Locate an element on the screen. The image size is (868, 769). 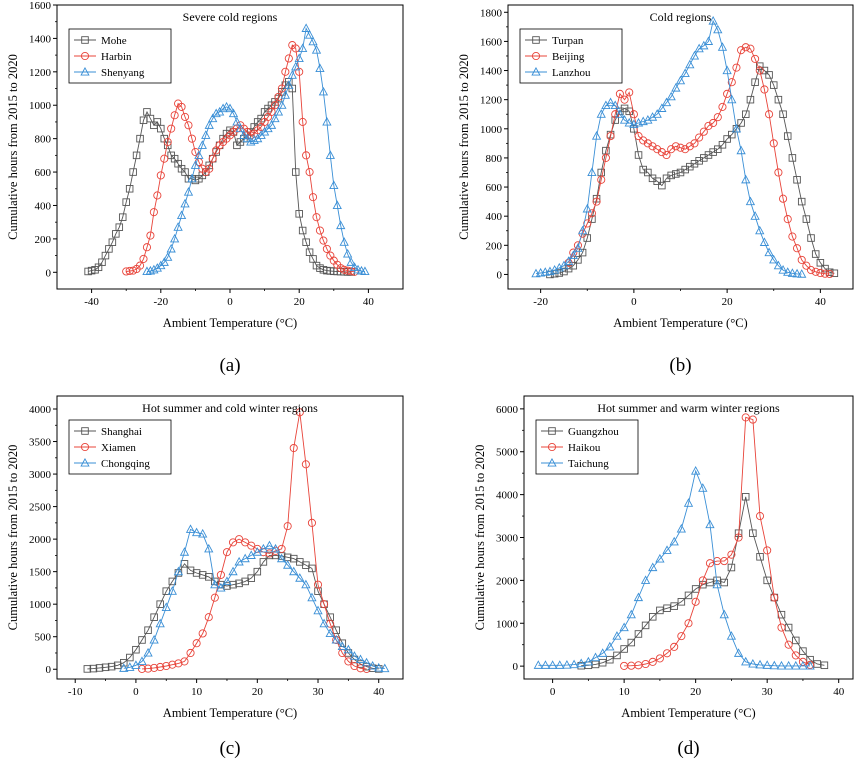
y-tick-label: 600 is located at coordinates (43, 173).